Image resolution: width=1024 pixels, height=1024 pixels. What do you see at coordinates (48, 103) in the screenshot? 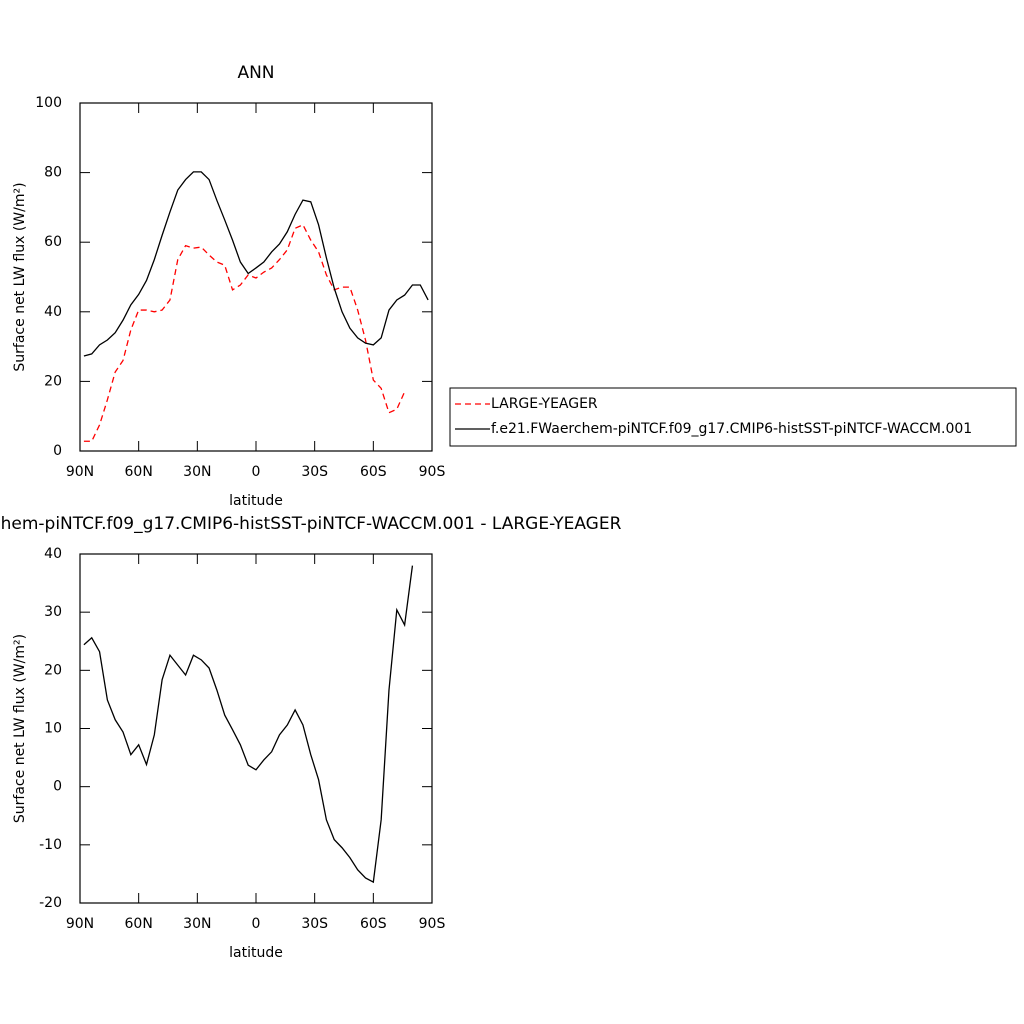
I see `y-tick-label: 100` at bounding box center [48, 103].